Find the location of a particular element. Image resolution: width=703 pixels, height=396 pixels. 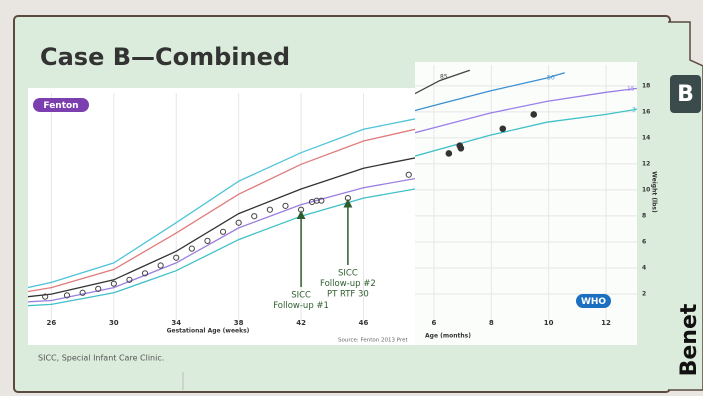

y-tick-label: 18 is located at coordinates (646, 85).